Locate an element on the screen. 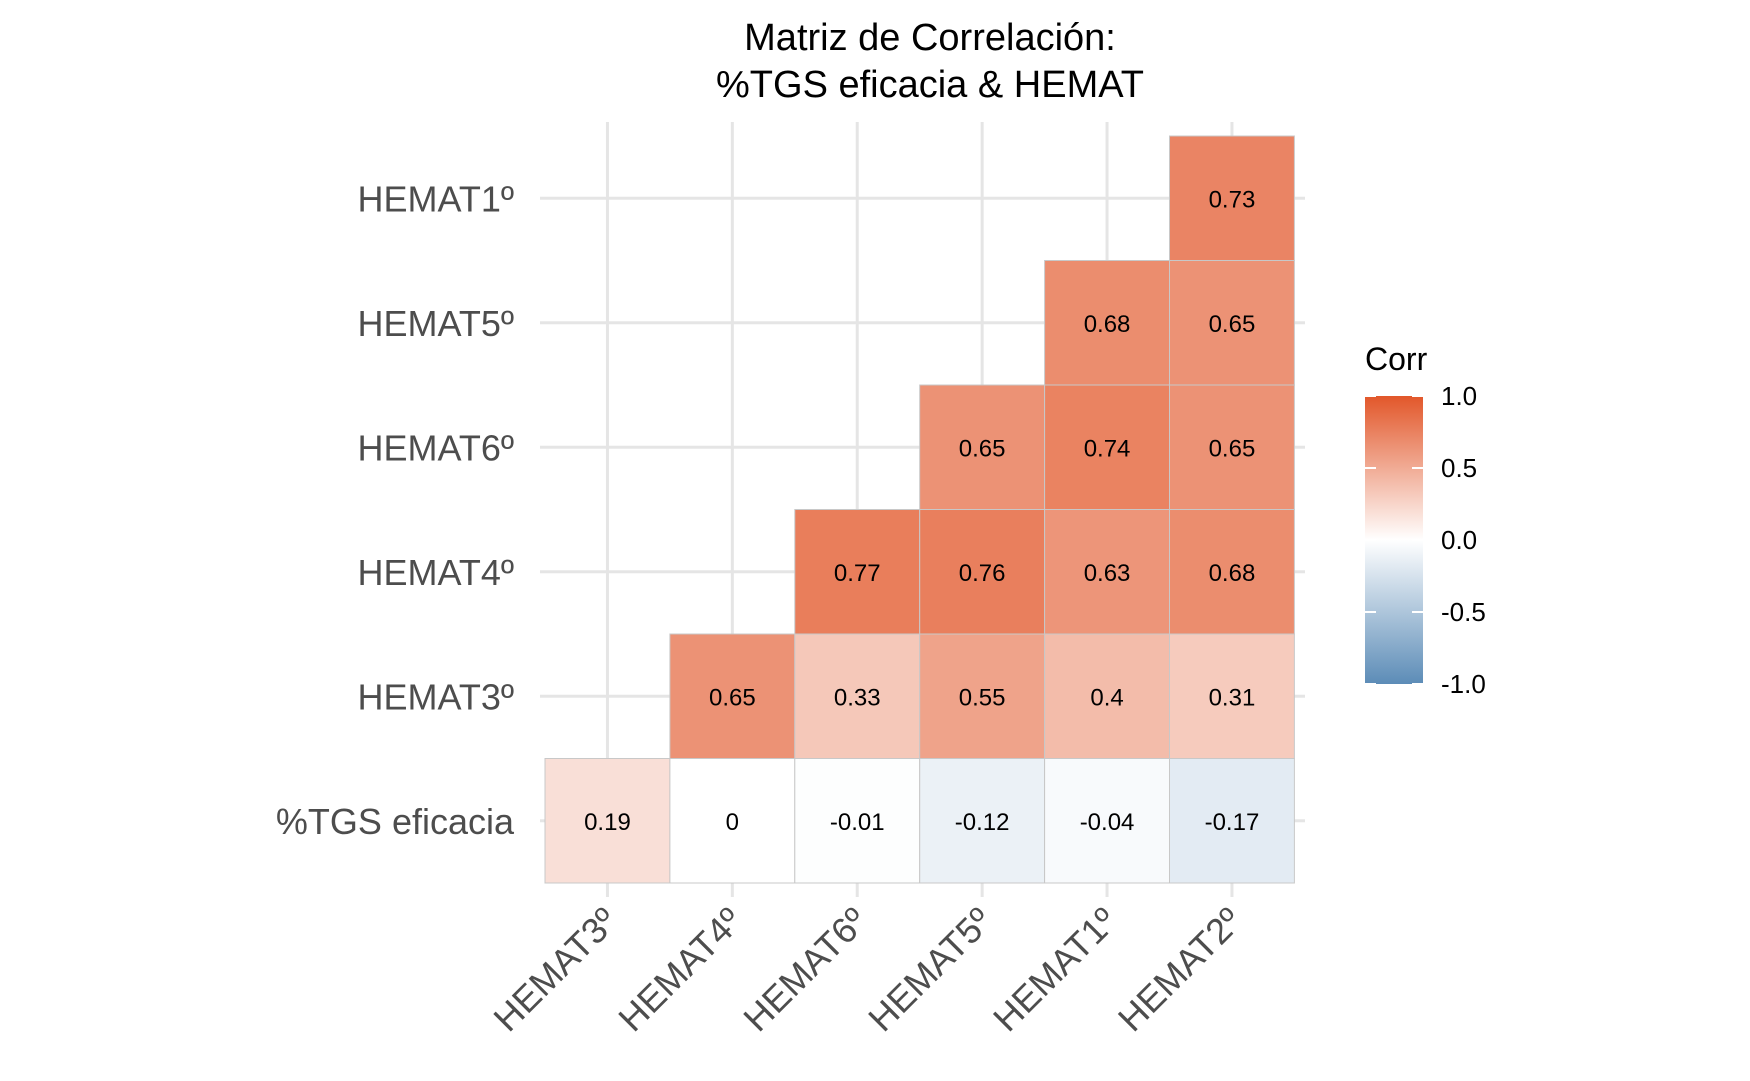 This screenshot has width=1750, height=1081. cell-value-label: -0.01 is located at coordinates (857, 822).